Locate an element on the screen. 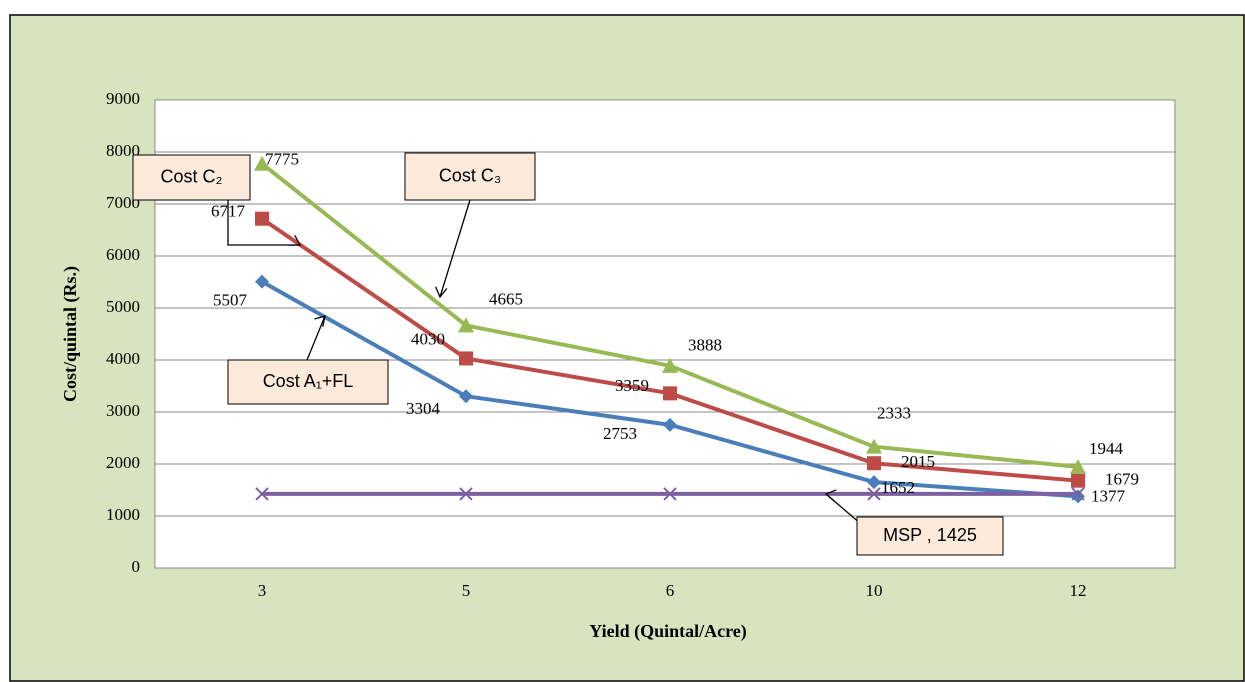 The height and width of the screenshot is (682, 1245). y-tick-label: 9000 is located at coordinates (123, 98).